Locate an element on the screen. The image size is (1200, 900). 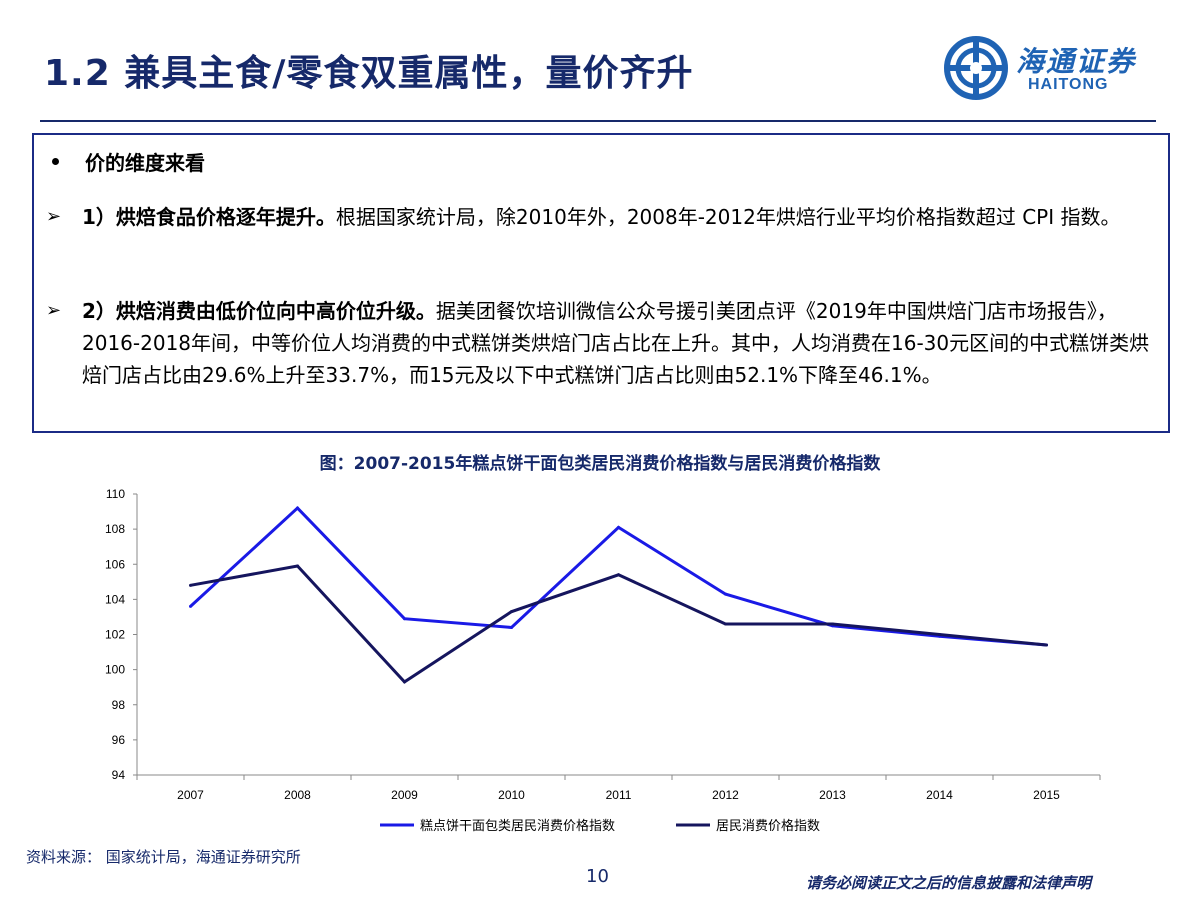
haitong-logo: 海通证券 HAITONG is located at coordinates (1054, 69).